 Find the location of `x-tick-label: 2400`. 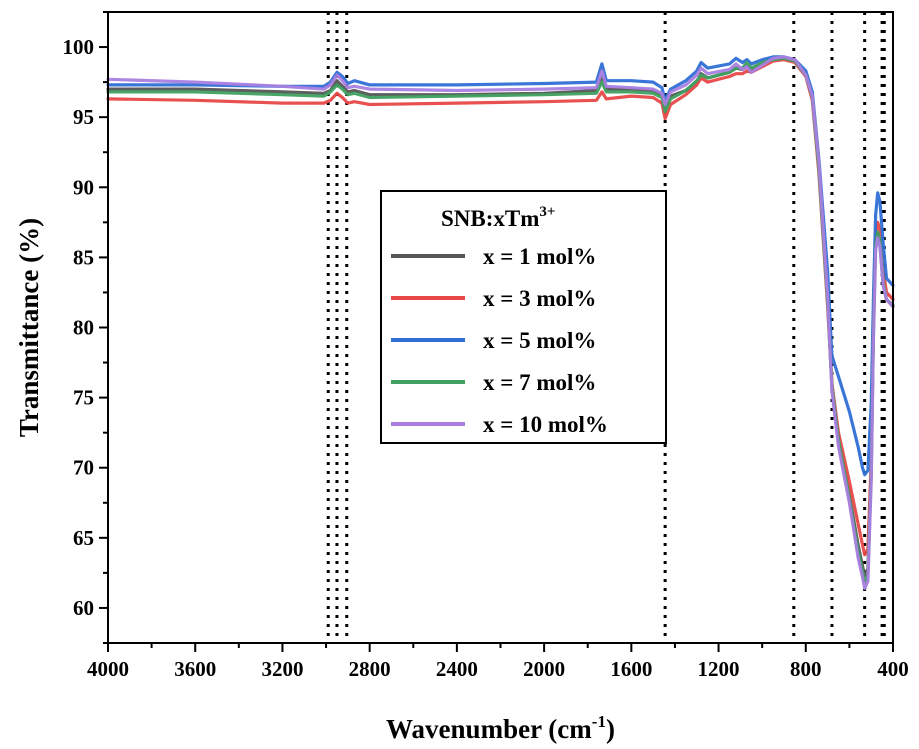

x-tick-label: 2400 is located at coordinates (457, 669).